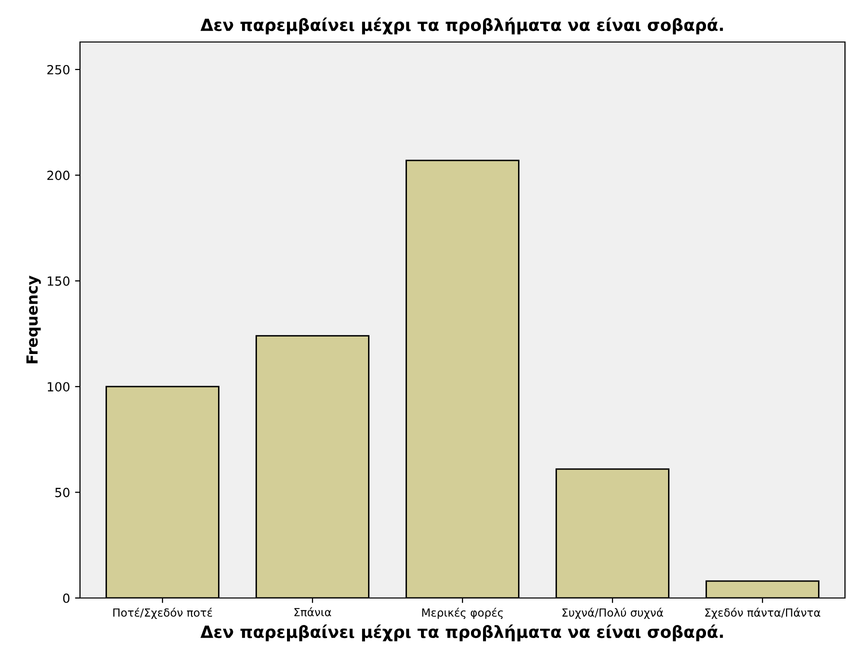 The image size is (847, 661). I want to click on x-axis-title: Δεν παρεμβαίνει μέχρι τα προβλήματα να είναι σοβαρά., so click(461, 633).